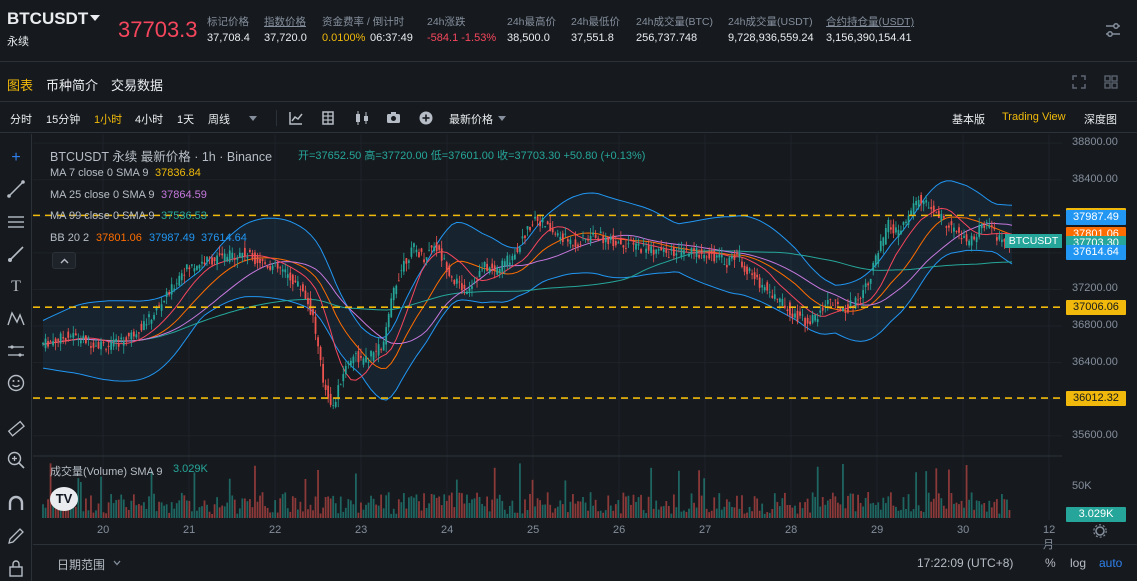  What do you see at coordinates (426, 118) in the screenshot?
I see `add-circle-icon` at bounding box center [426, 118].